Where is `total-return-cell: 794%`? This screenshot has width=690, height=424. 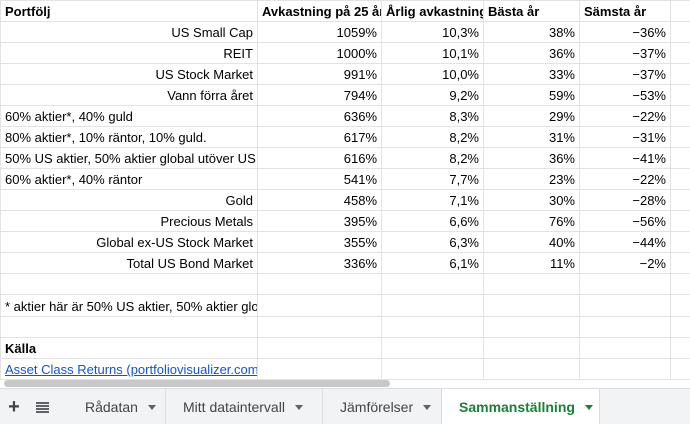 total-return-cell: 794% is located at coordinates (319, 95).